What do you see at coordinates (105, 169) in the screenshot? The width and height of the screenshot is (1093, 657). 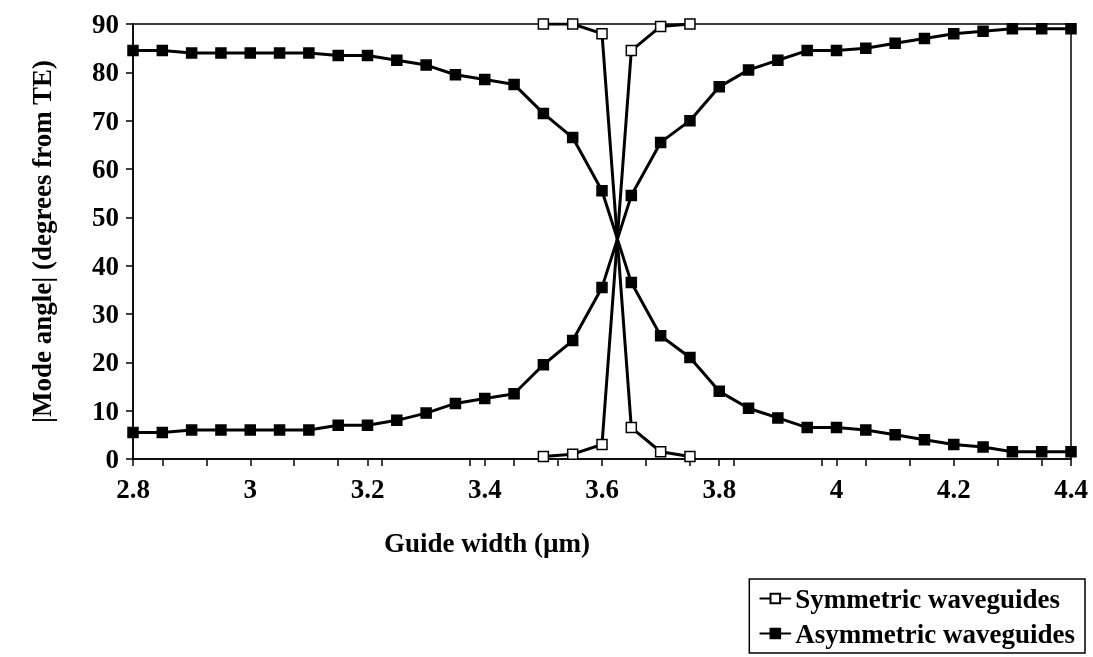 I see `y-tick-label: 60` at bounding box center [105, 169].